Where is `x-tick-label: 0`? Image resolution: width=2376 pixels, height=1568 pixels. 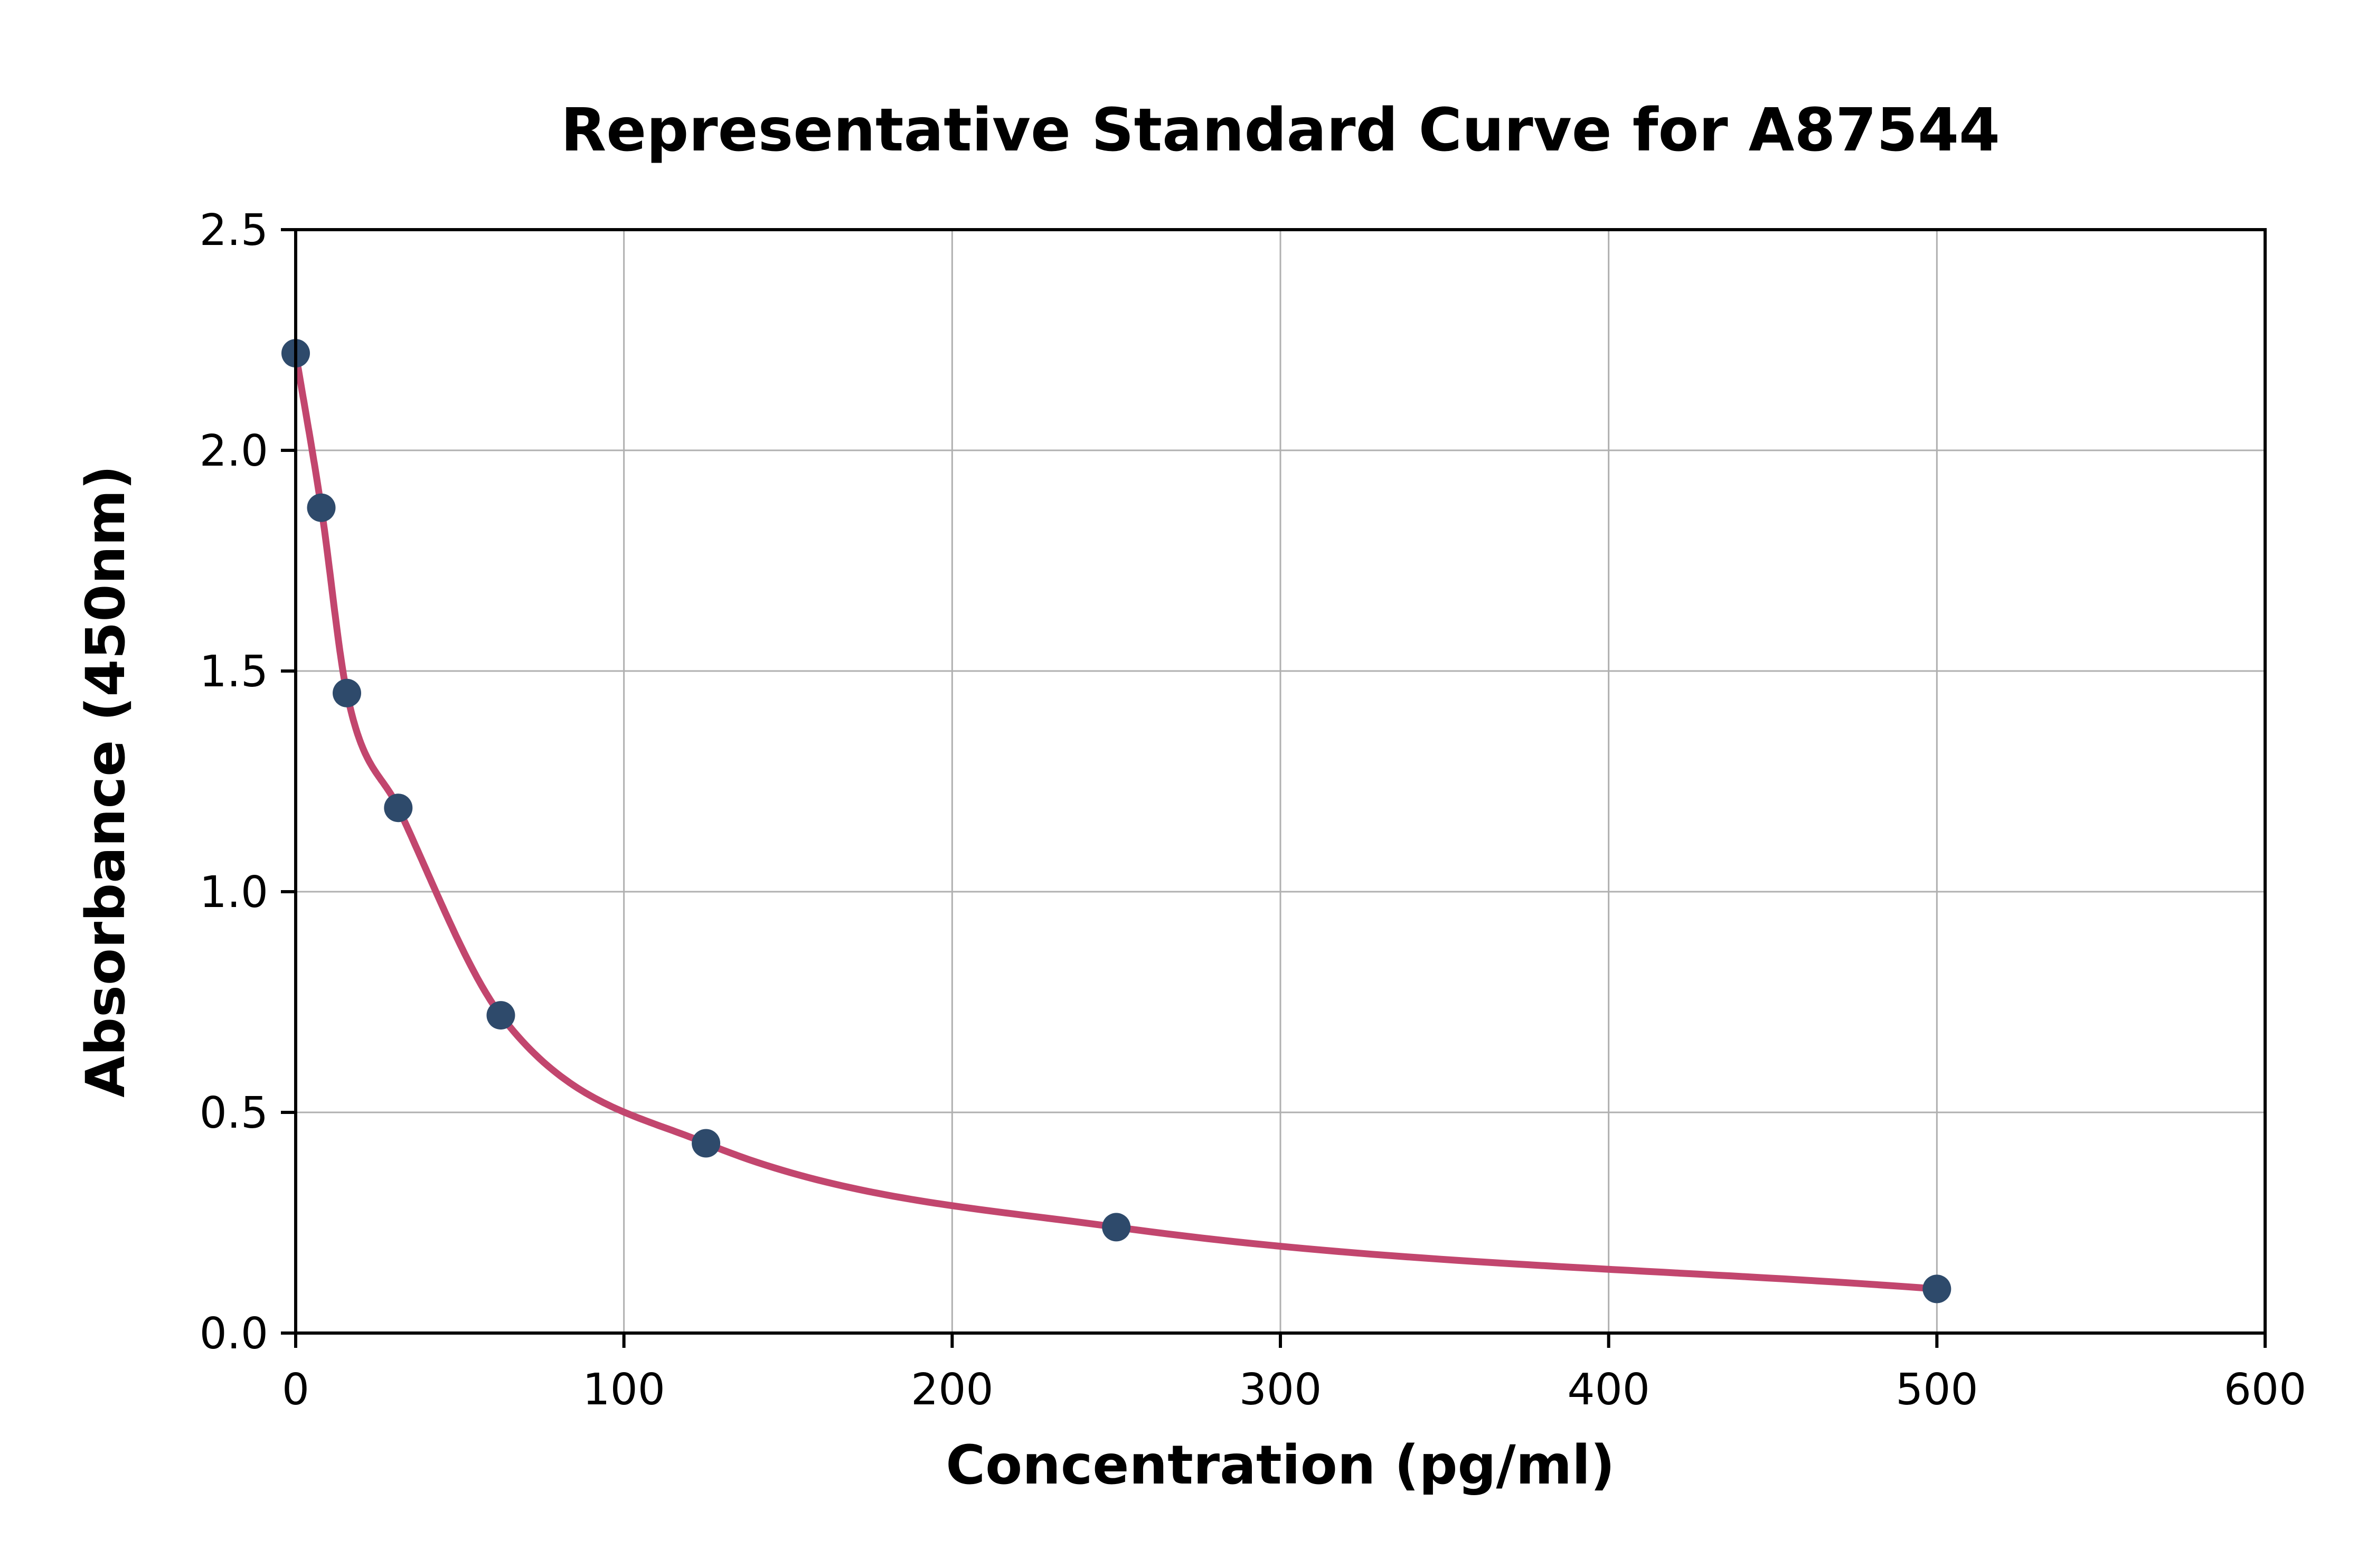
x-tick-label: 0 is located at coordinates (296, 1390).